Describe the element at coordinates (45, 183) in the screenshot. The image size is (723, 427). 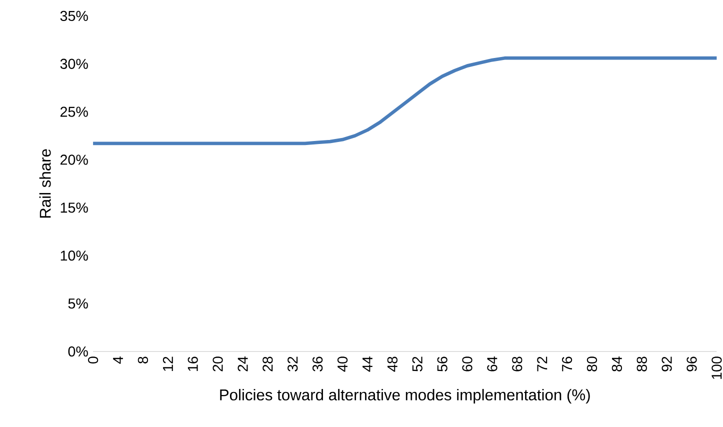
I see `y-axis-title: Rail share` at that location.